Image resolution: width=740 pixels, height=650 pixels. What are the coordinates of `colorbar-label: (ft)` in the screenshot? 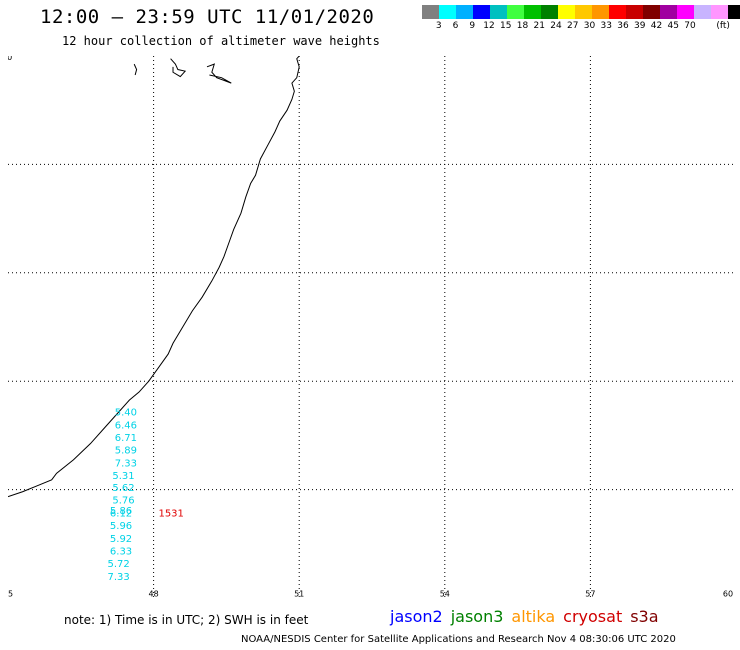 It's located at (723, 26).